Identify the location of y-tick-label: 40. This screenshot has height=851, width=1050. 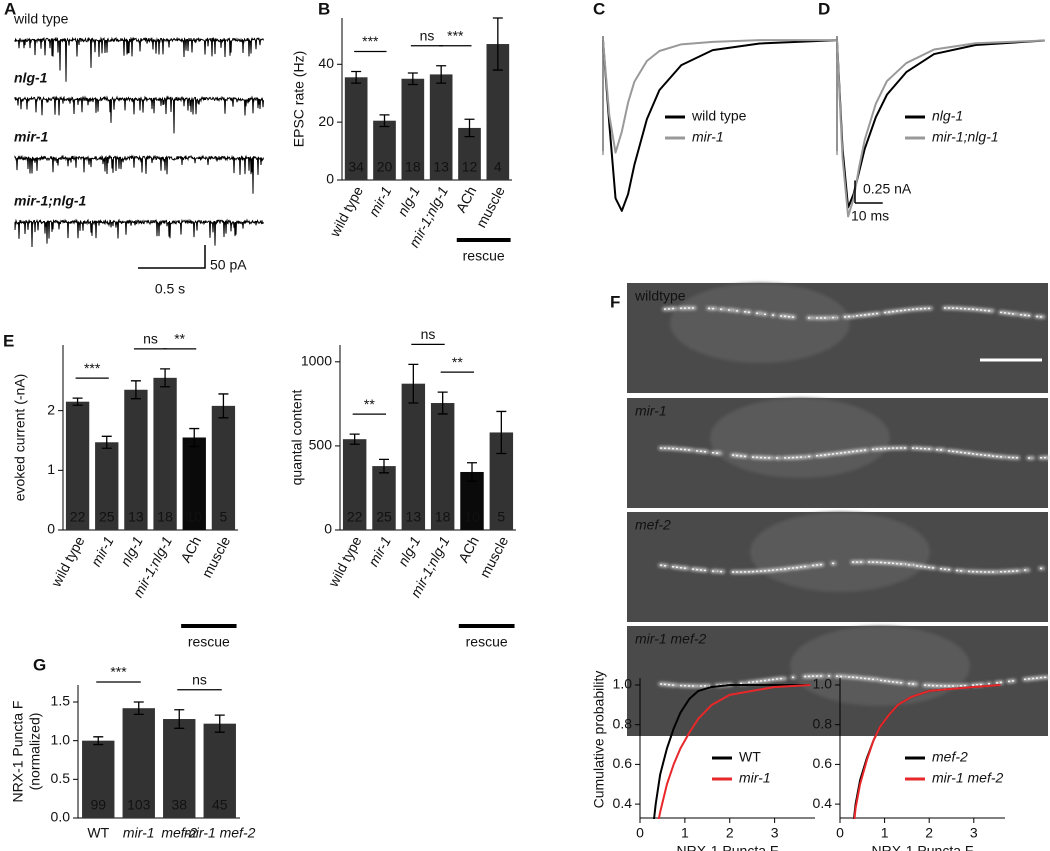
(326, 63).